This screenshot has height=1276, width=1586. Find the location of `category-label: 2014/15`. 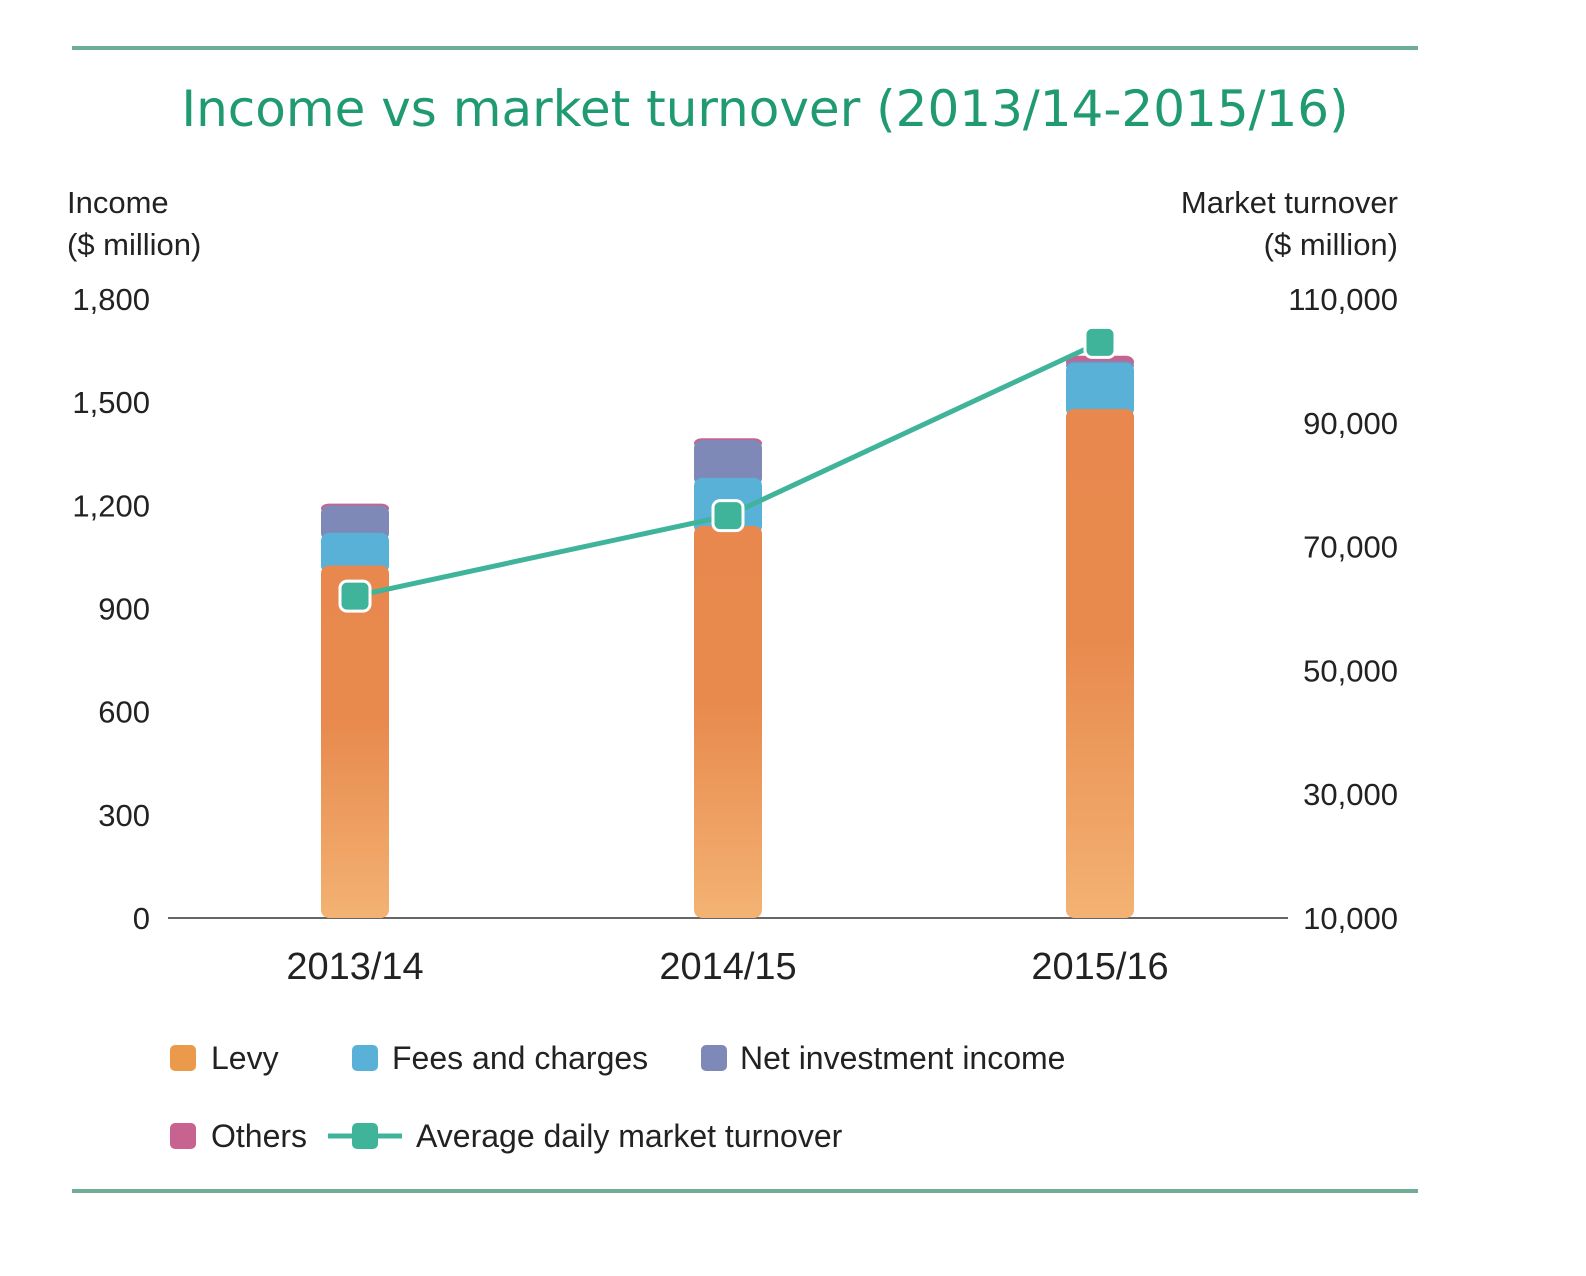

category-label: 2014/15 is located at coordinates (727, 967).